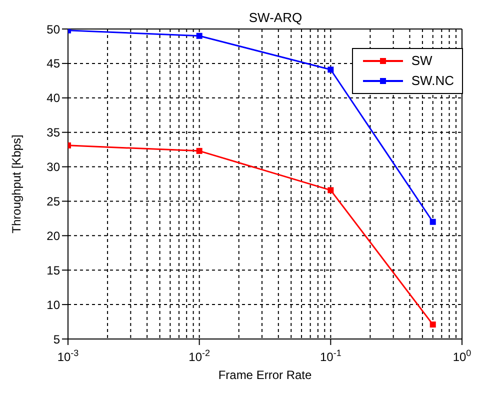 The height and width of the screenshot is (405, 491). Describe the element at coordinates (53, 201) in the screenshot. I see `y-tick-label: 25` at that location.